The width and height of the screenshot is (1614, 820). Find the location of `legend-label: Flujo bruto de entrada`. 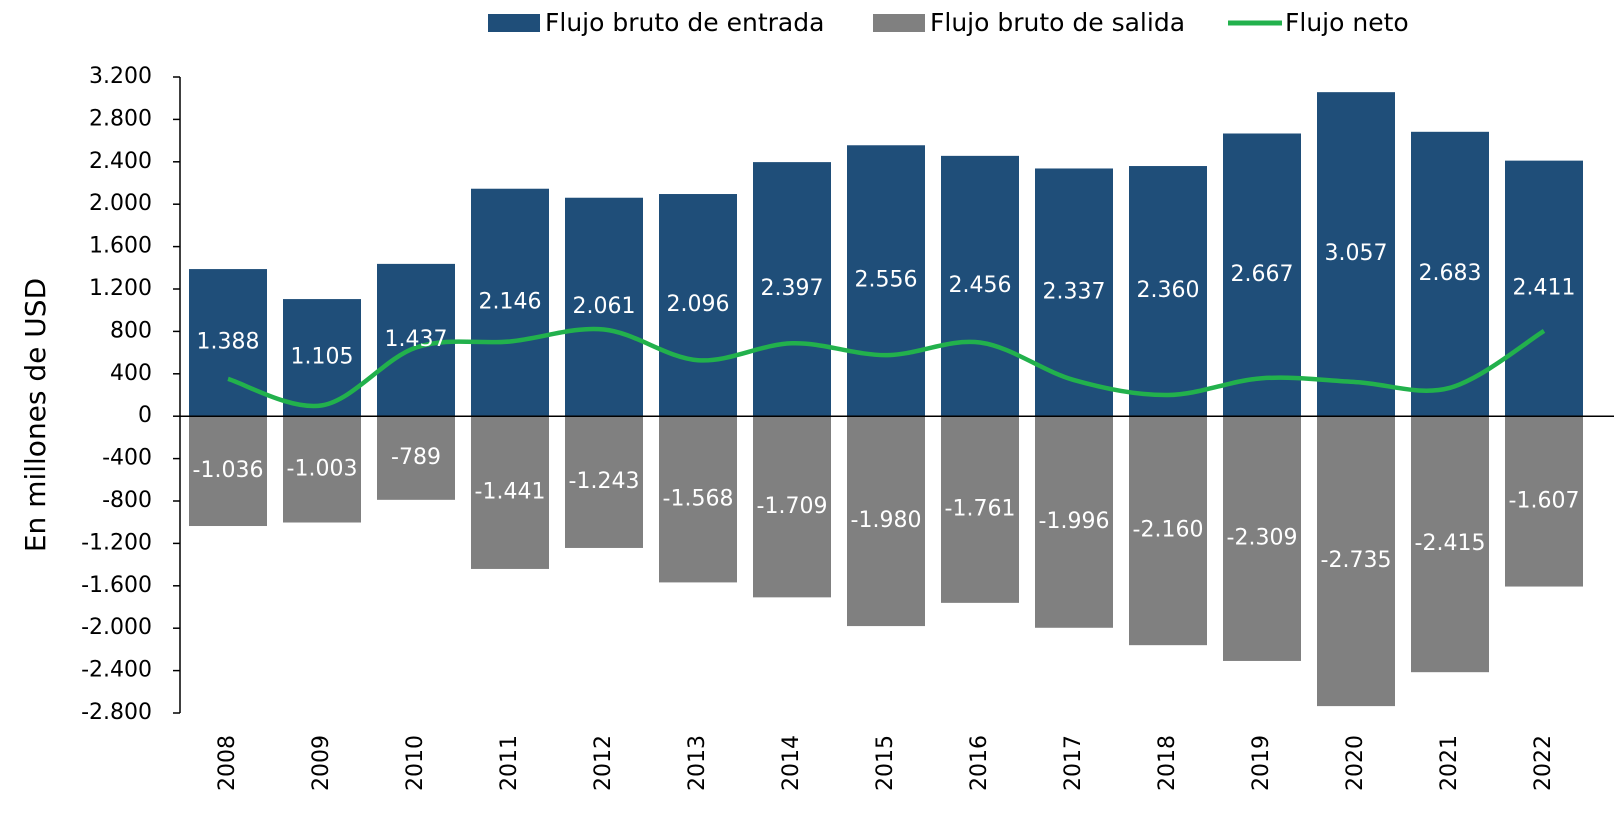

legend-label: Flujo bruto de entrada is located at coordinates (684, 22).